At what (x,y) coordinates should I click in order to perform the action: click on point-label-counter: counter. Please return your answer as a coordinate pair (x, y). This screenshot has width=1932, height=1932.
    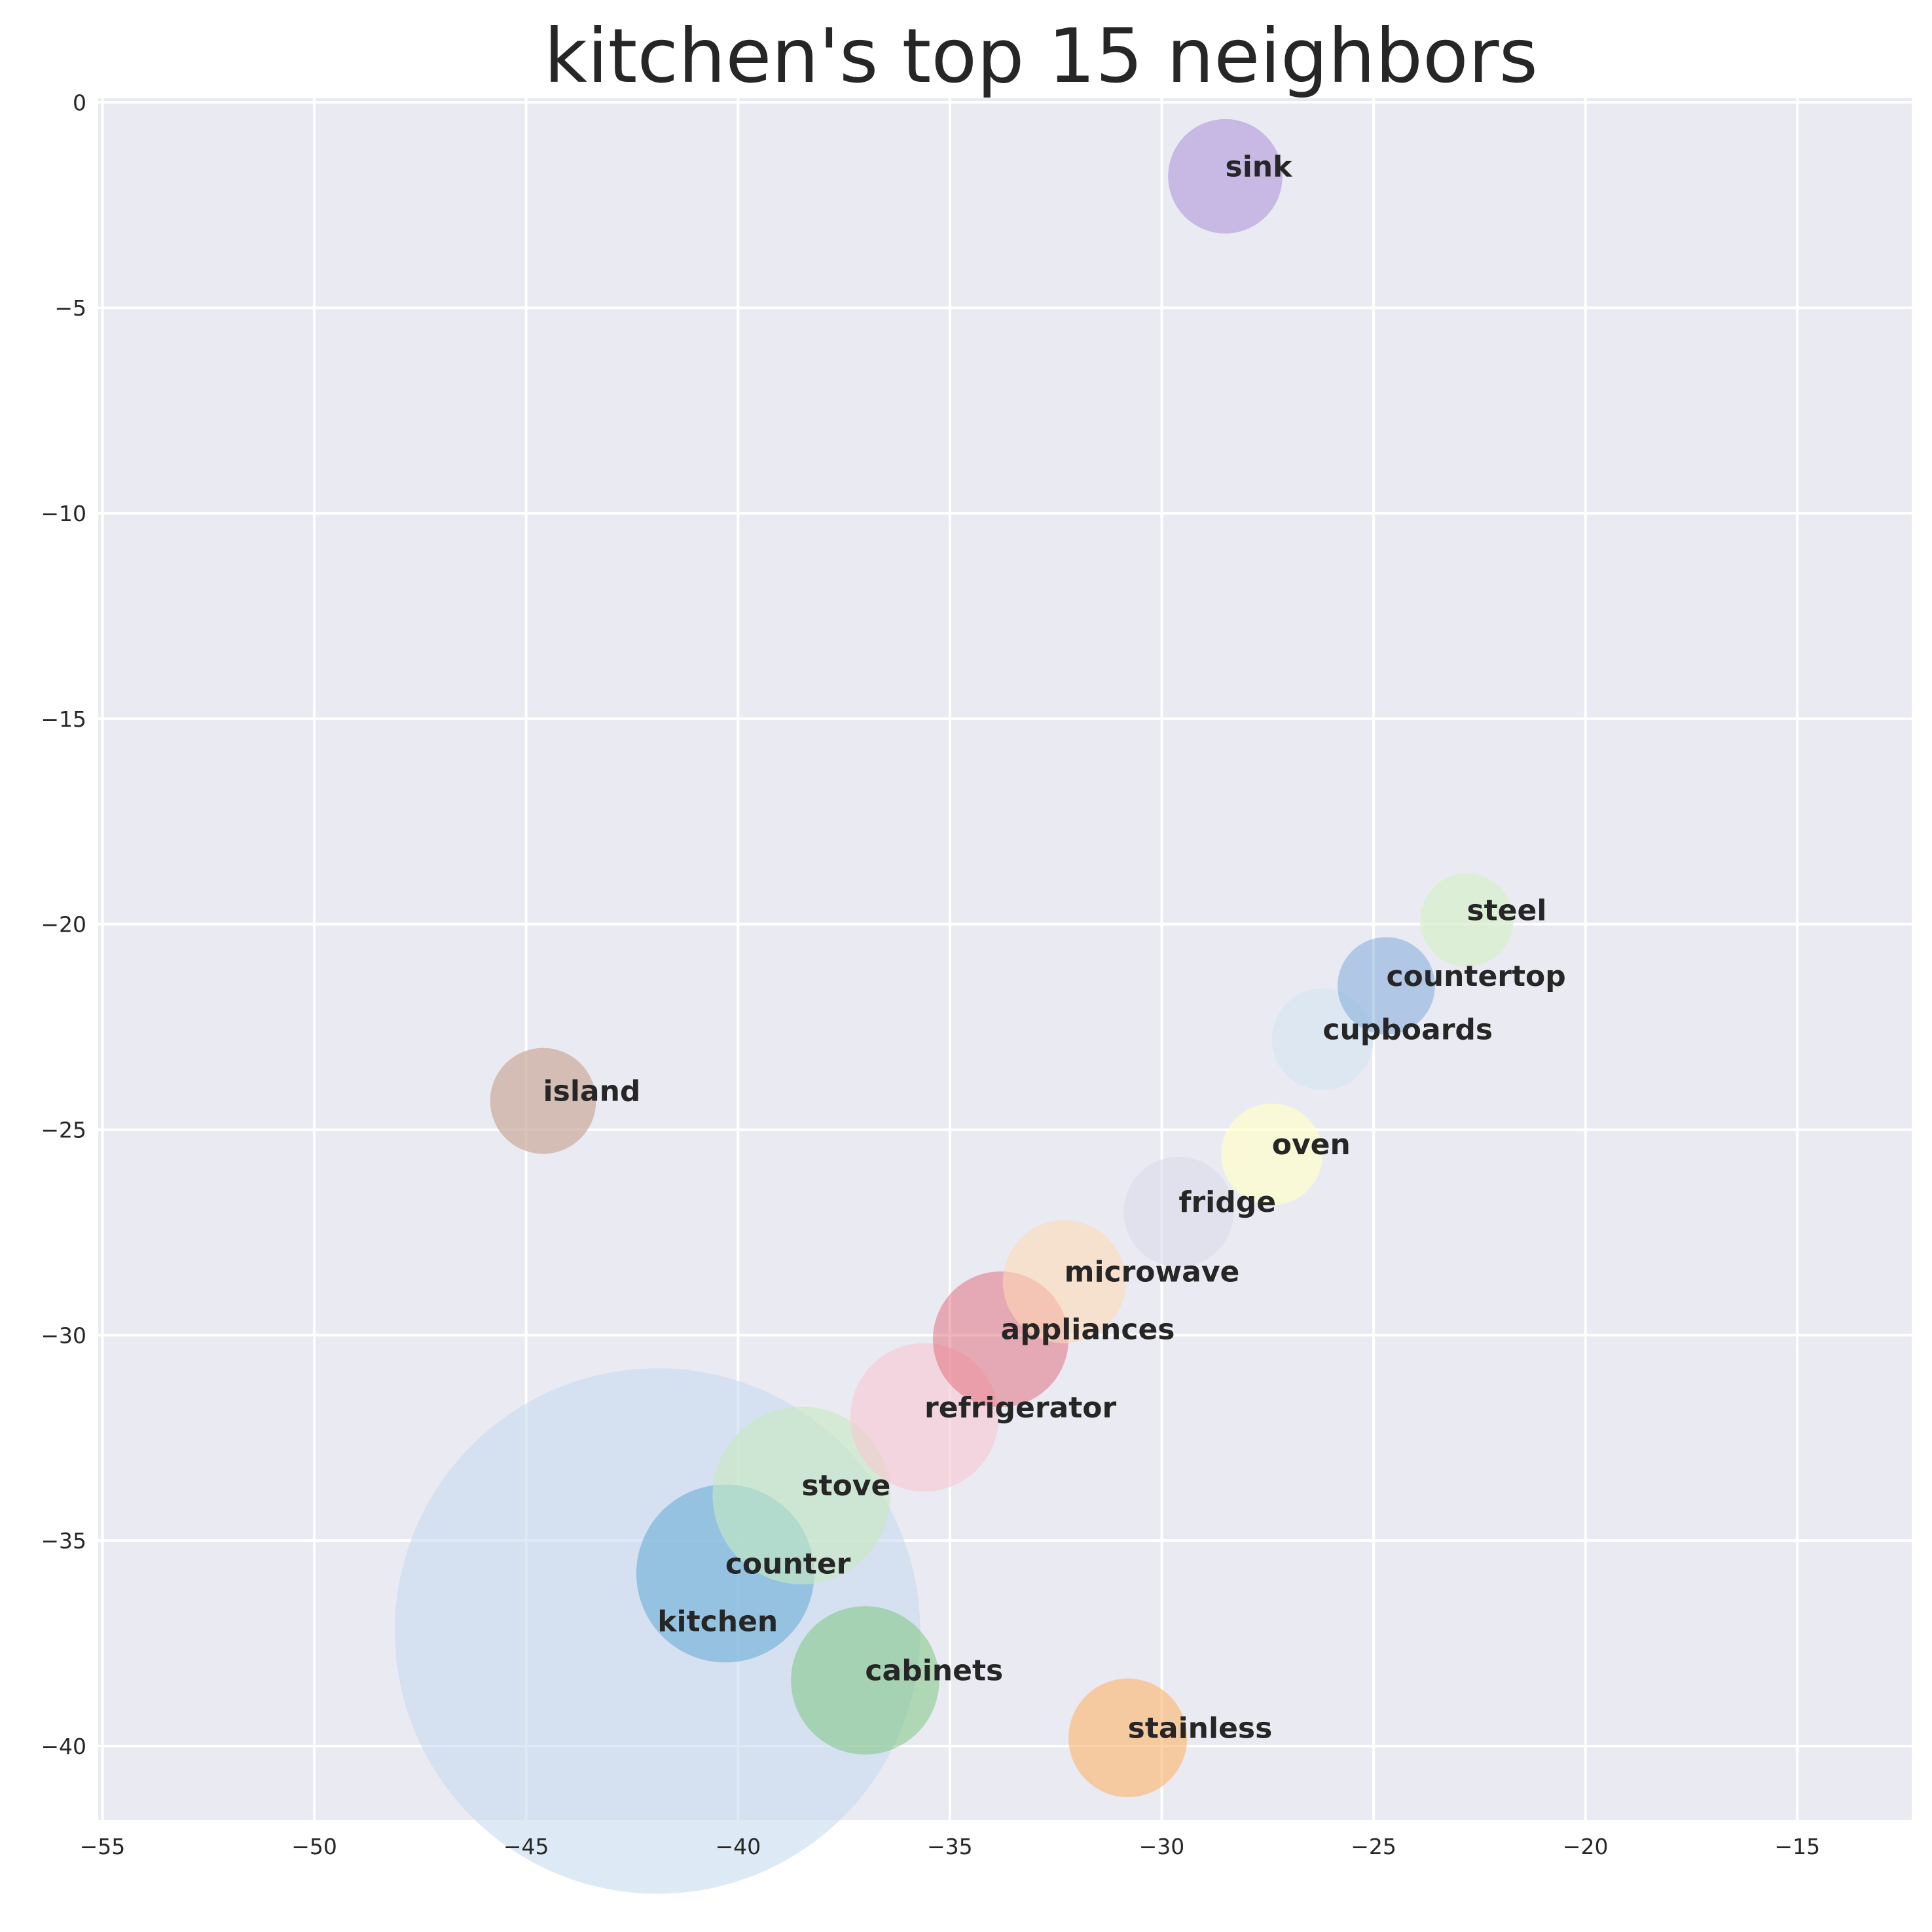
    Looking at the image, I should click on (788, 1564).